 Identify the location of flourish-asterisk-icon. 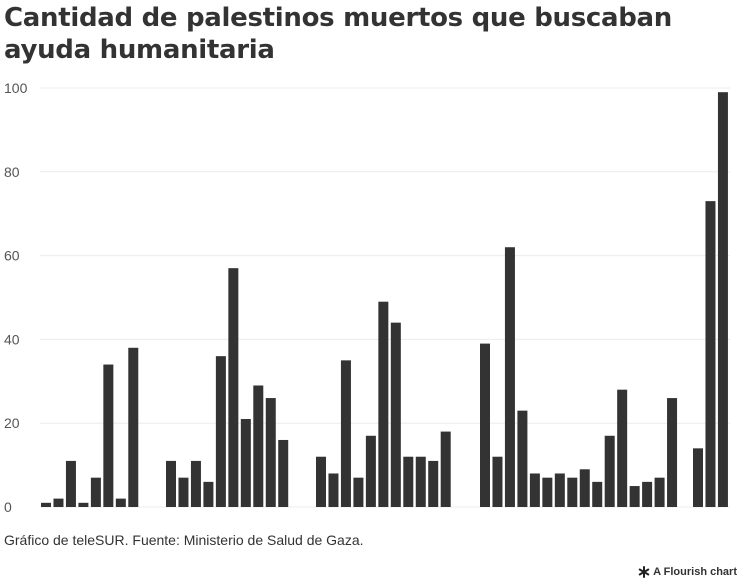
(644, 572).